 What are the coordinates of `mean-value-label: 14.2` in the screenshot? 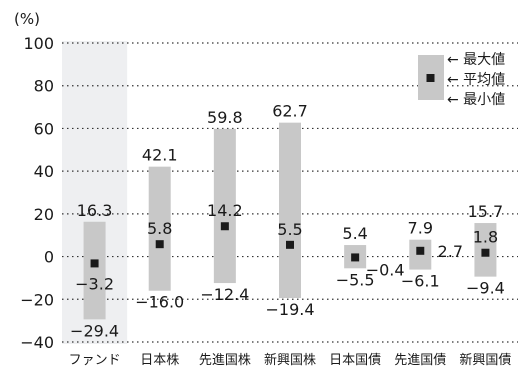 It's located at (225, 210).